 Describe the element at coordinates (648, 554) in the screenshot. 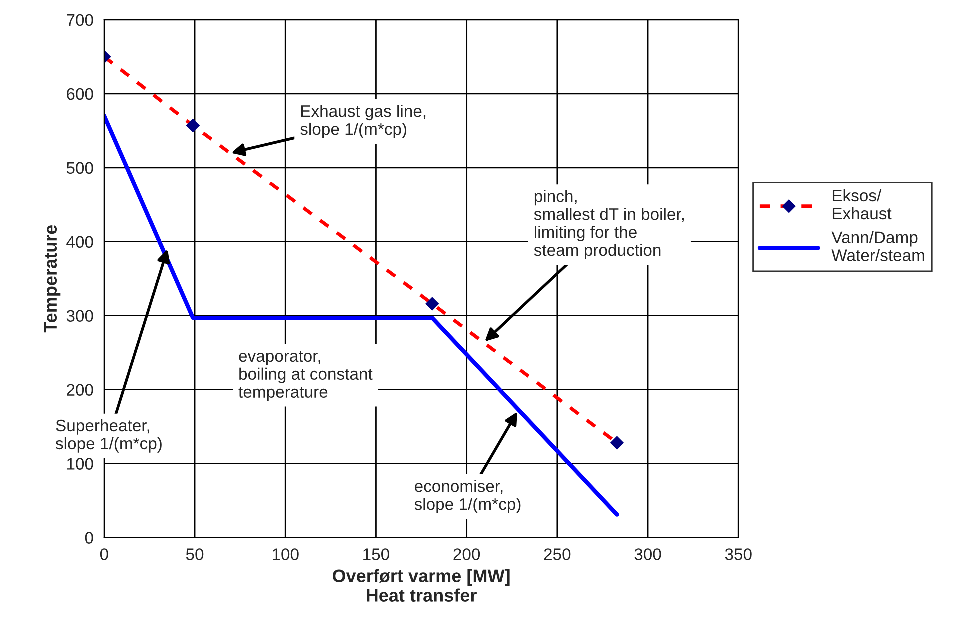

I see `x-tick-label: 300` at that location.